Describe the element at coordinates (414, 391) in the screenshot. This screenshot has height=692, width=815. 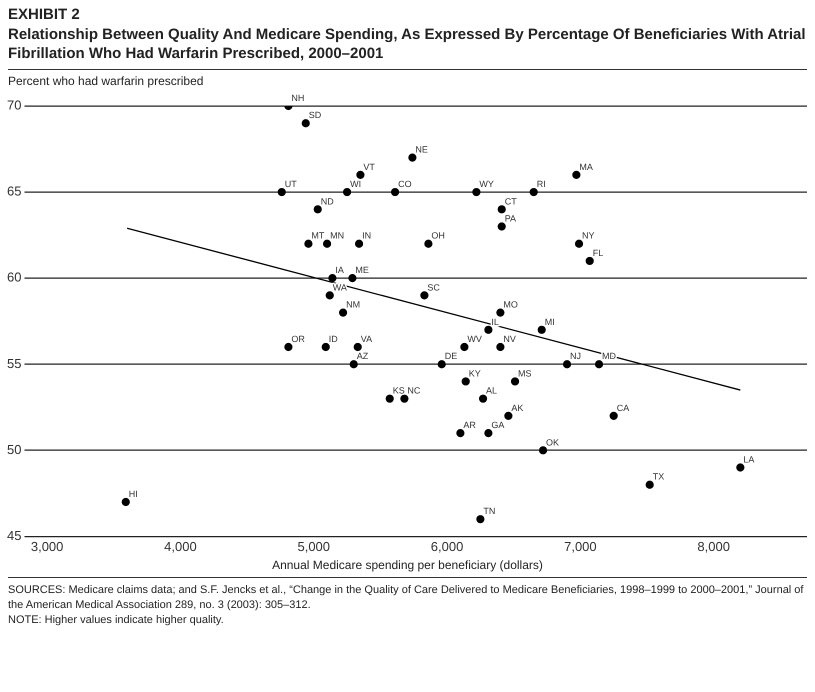
I see `annotation: NC` at that location.